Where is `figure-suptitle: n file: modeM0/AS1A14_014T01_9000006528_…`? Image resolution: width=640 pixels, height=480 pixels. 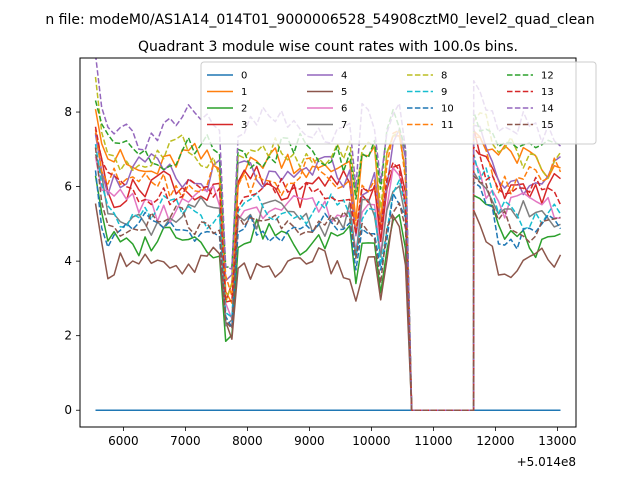 figure-suptitle: n file: modeM0/AS1A14_014T01_9000006528_… is located at coordinates (319, 20).